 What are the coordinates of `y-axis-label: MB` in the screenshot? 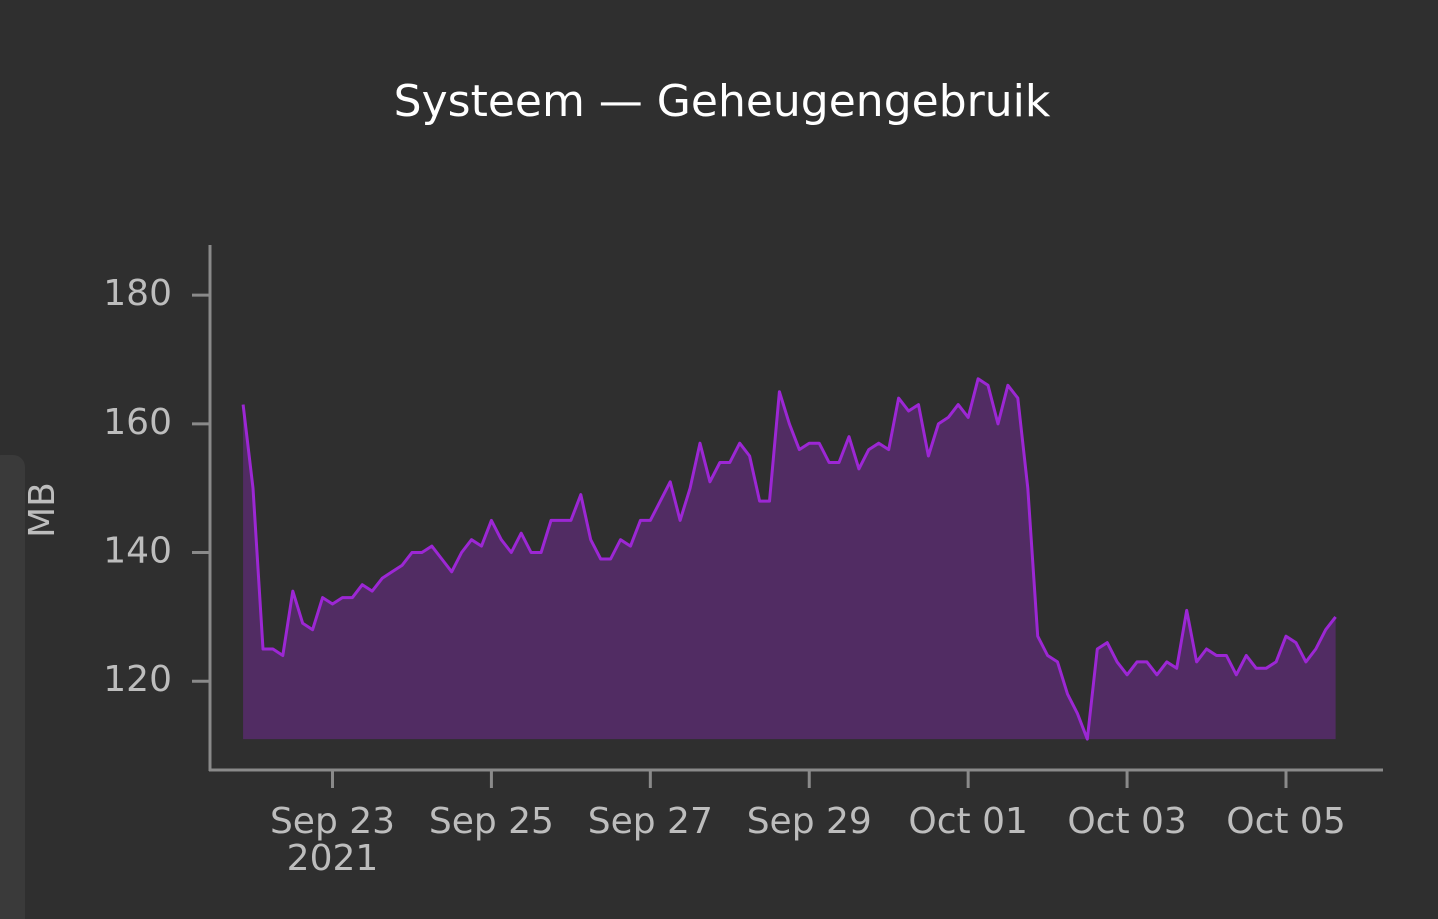 It's located at (42, 510).